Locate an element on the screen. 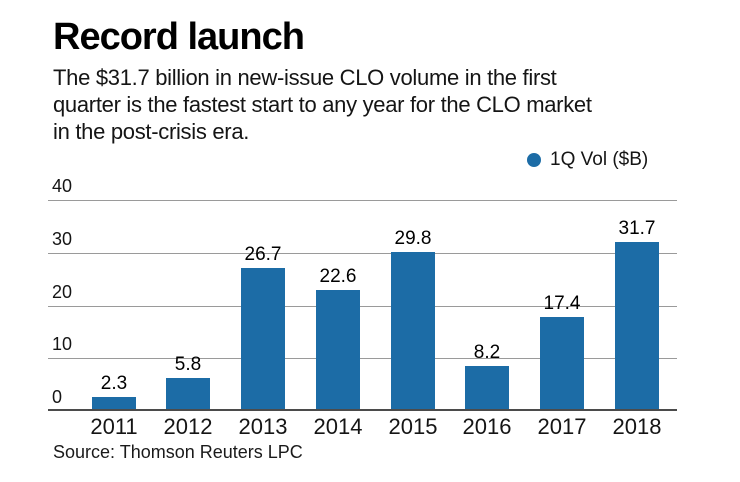 This screenshot has width=740, height=482. bar-2016 is located at coordinates (487, 387).